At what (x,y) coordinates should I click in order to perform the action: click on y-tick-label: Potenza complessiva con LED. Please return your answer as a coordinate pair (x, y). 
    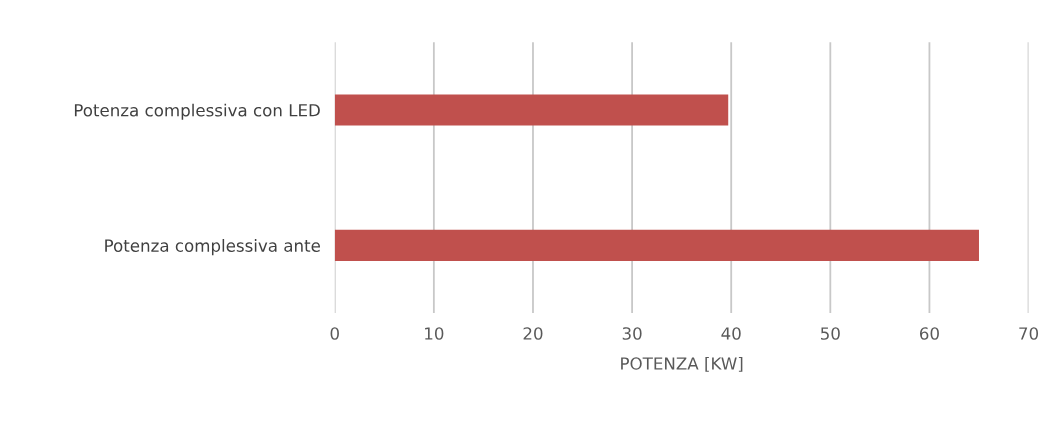
    Looking at the image, I should click on (197, 111).